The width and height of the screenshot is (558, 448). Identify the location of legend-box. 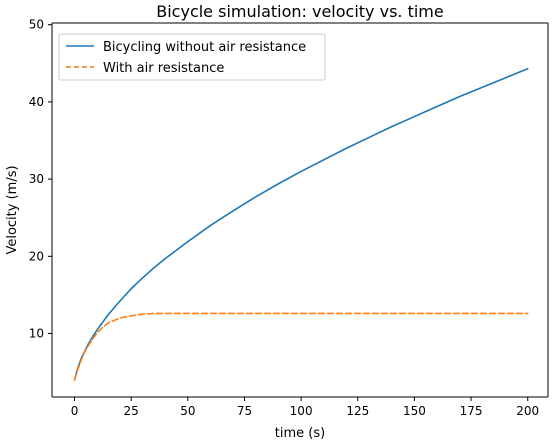
(192, 57).